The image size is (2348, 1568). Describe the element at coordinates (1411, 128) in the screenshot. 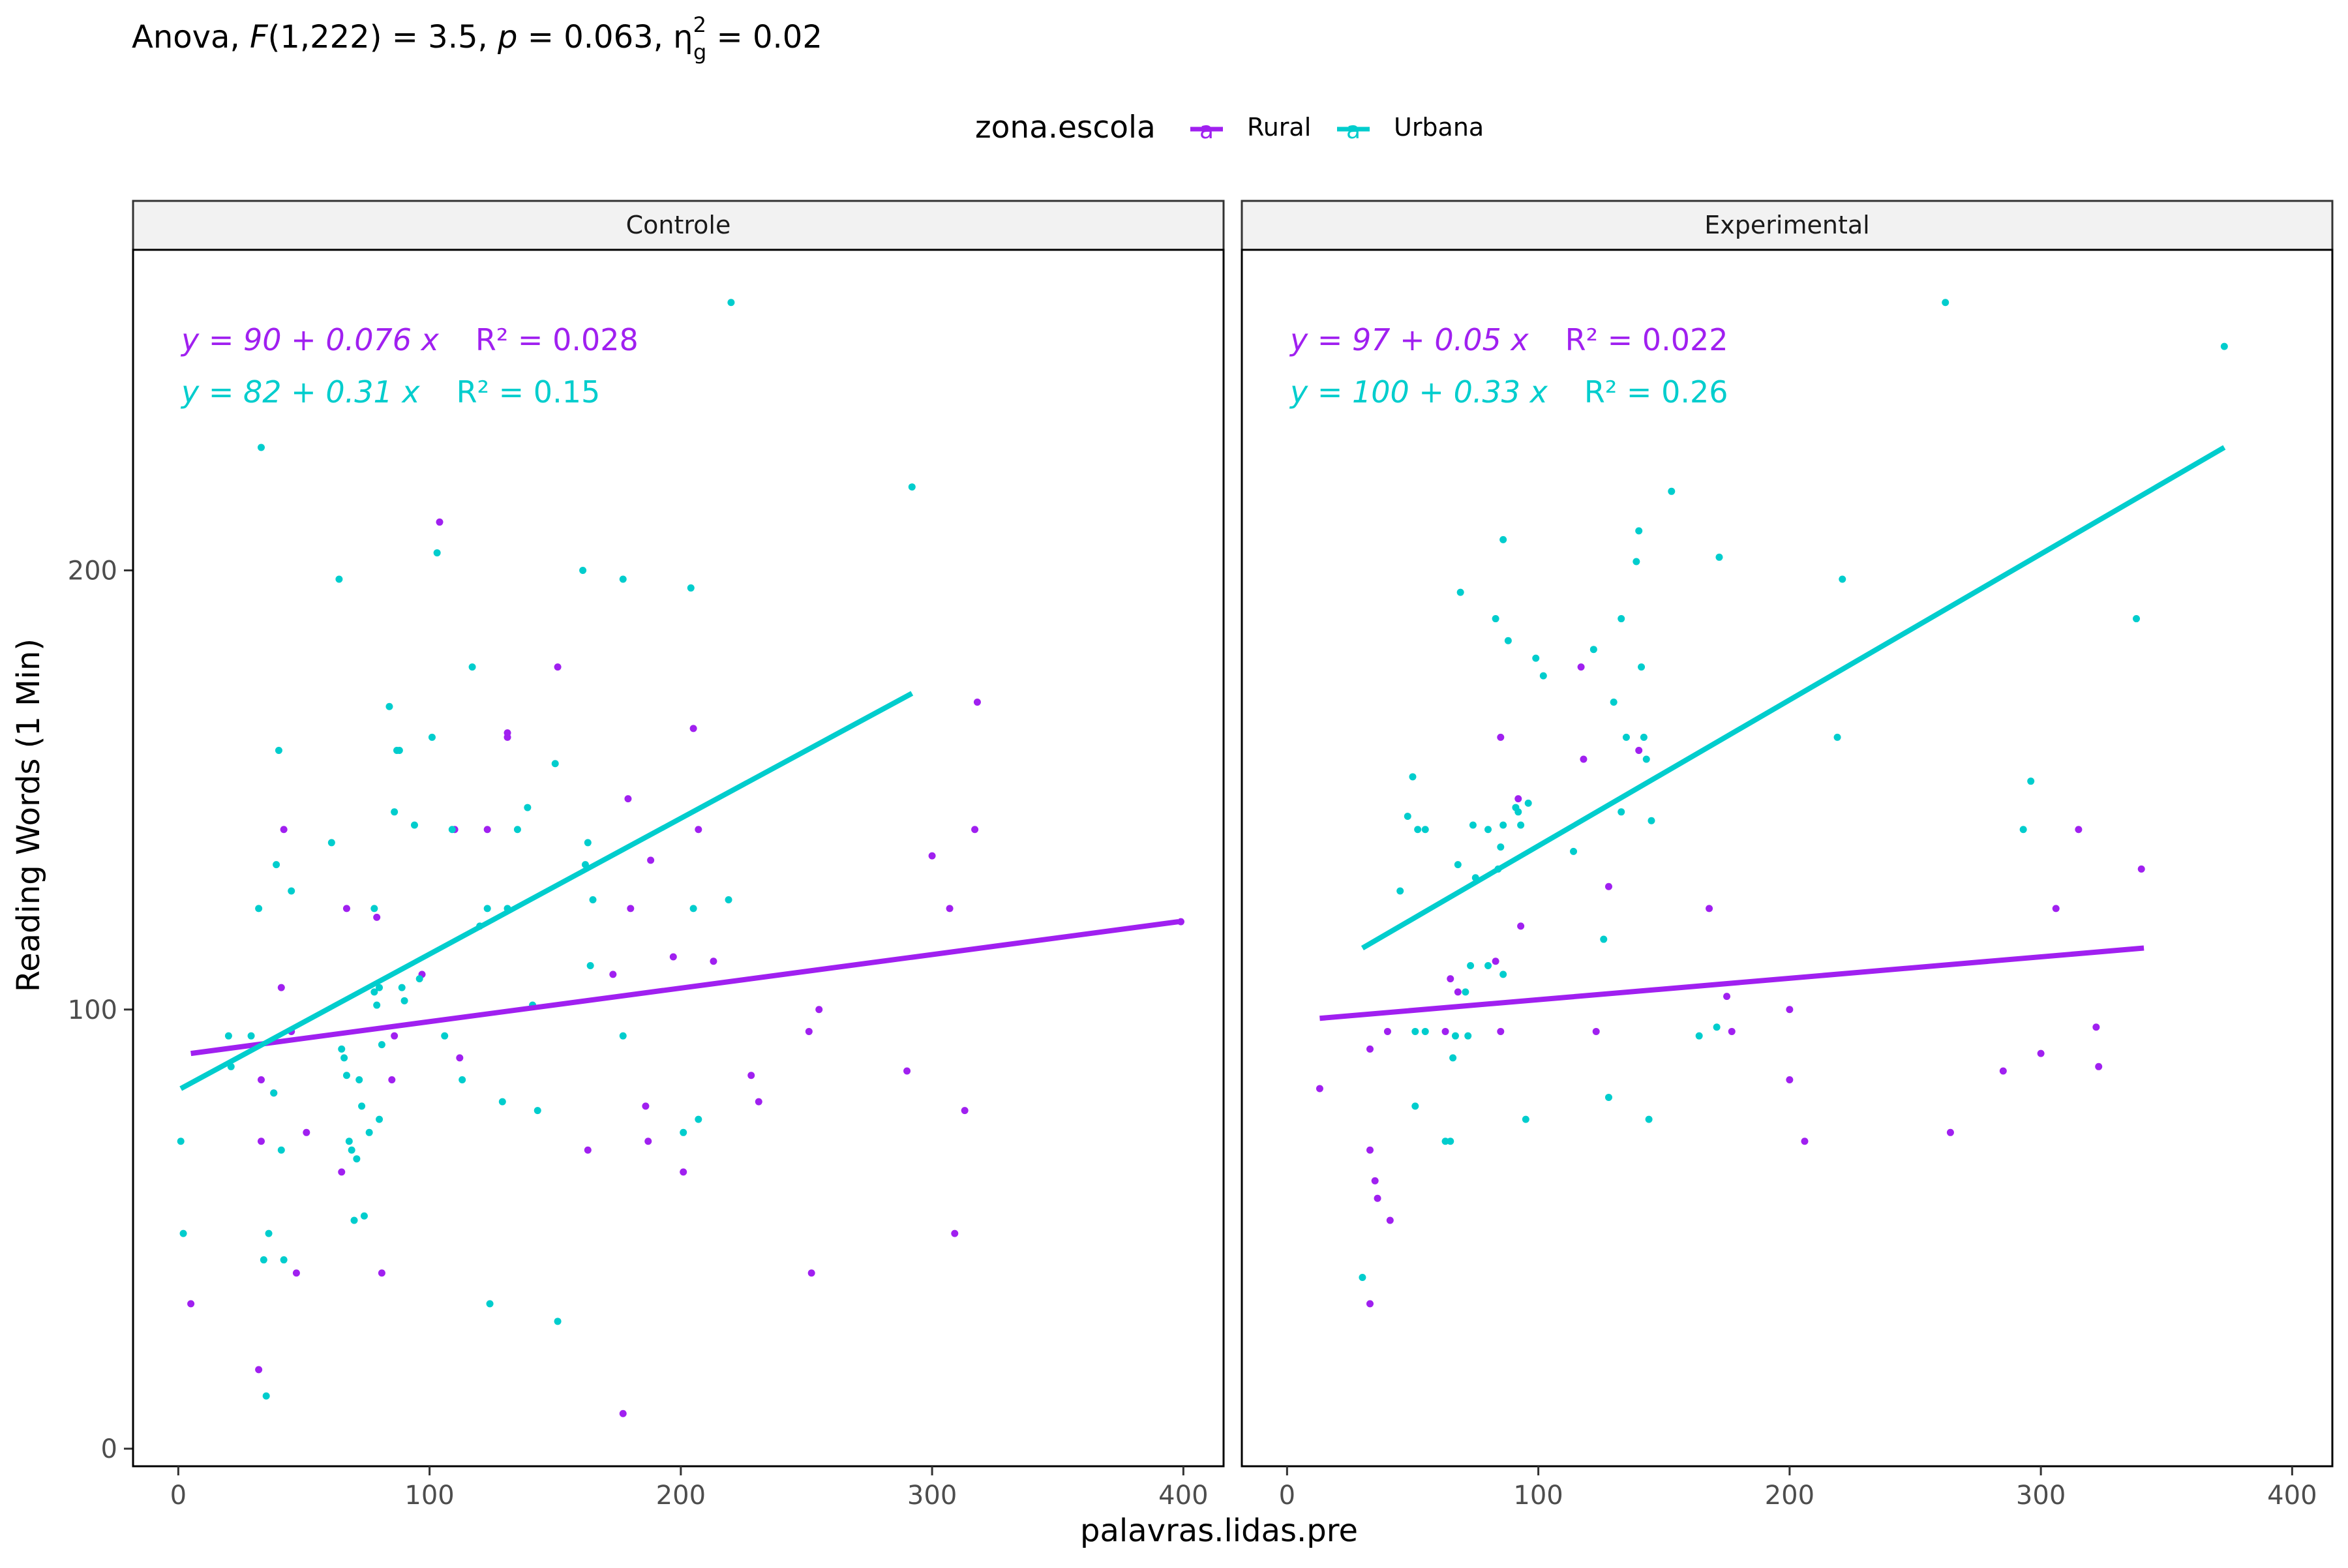

I see `legend-item-urbana: a Urbana` at that location.